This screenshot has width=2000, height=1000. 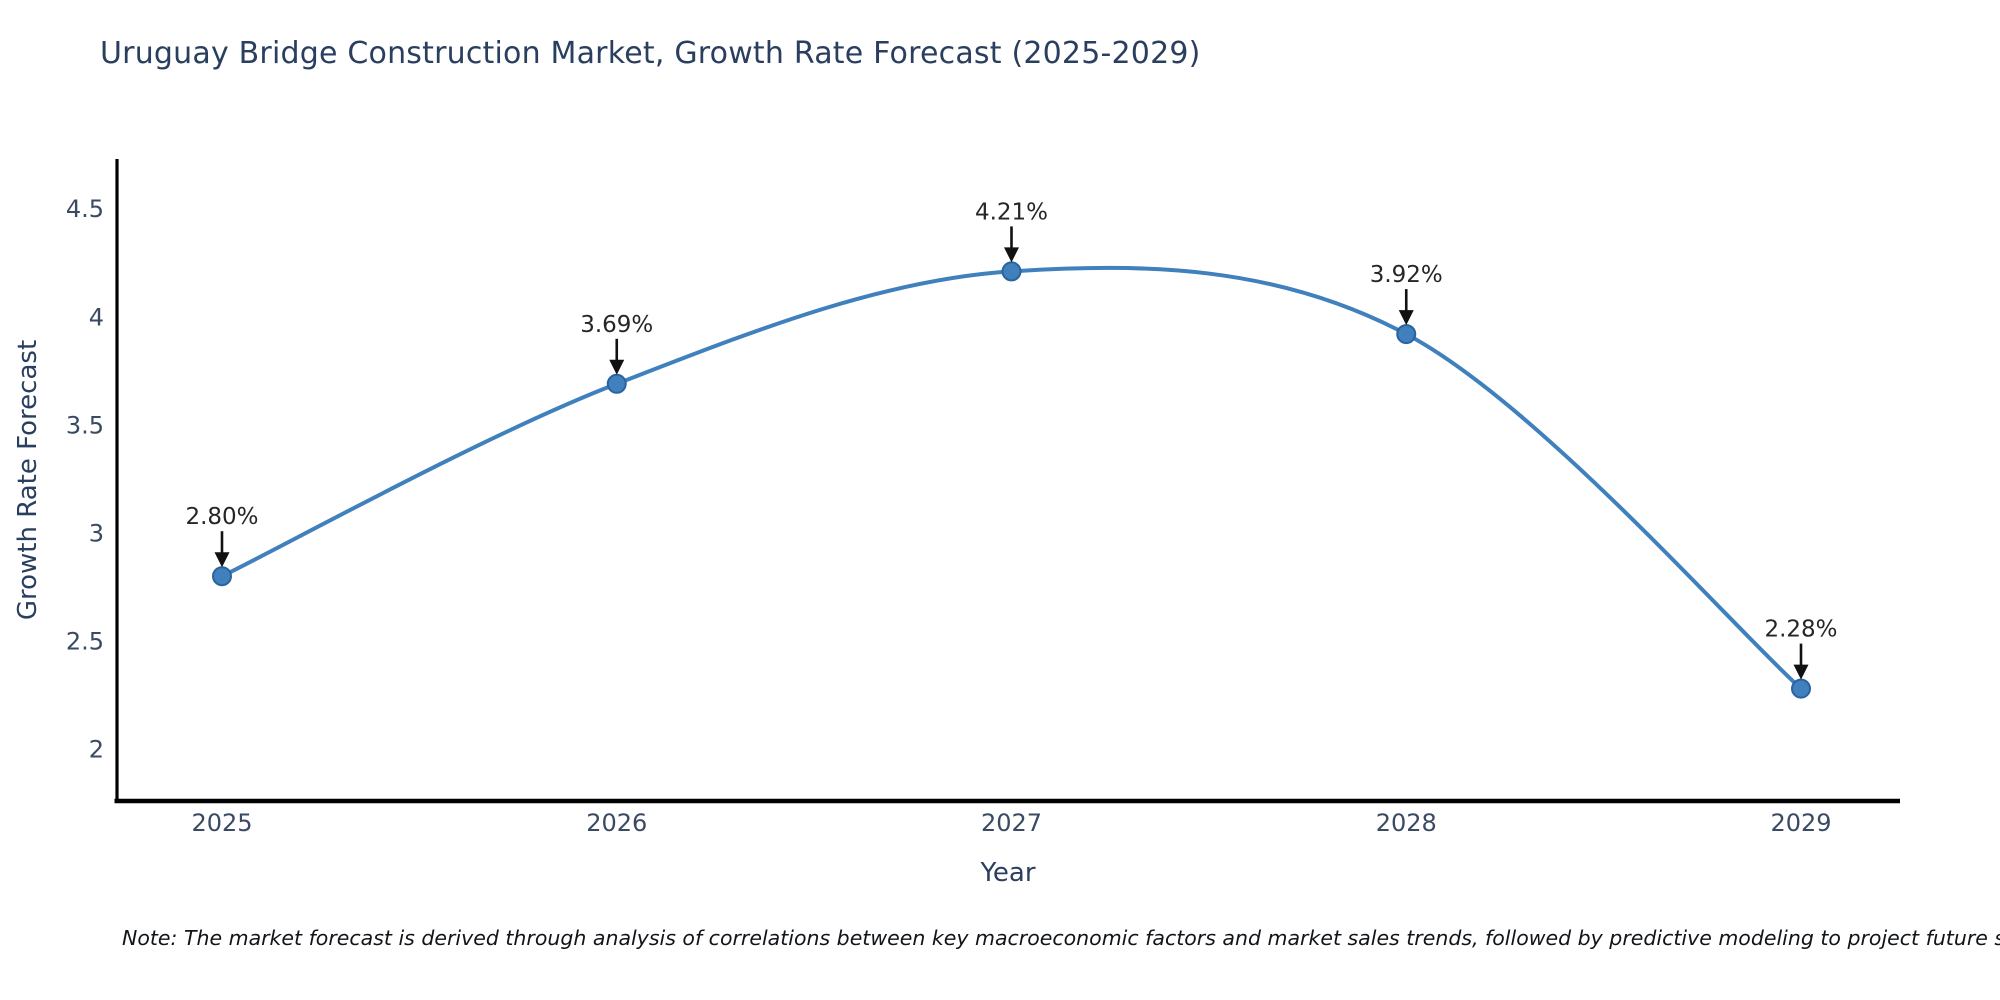 I want to click on x-tick-label: 2026, so click(x=616, y=823).